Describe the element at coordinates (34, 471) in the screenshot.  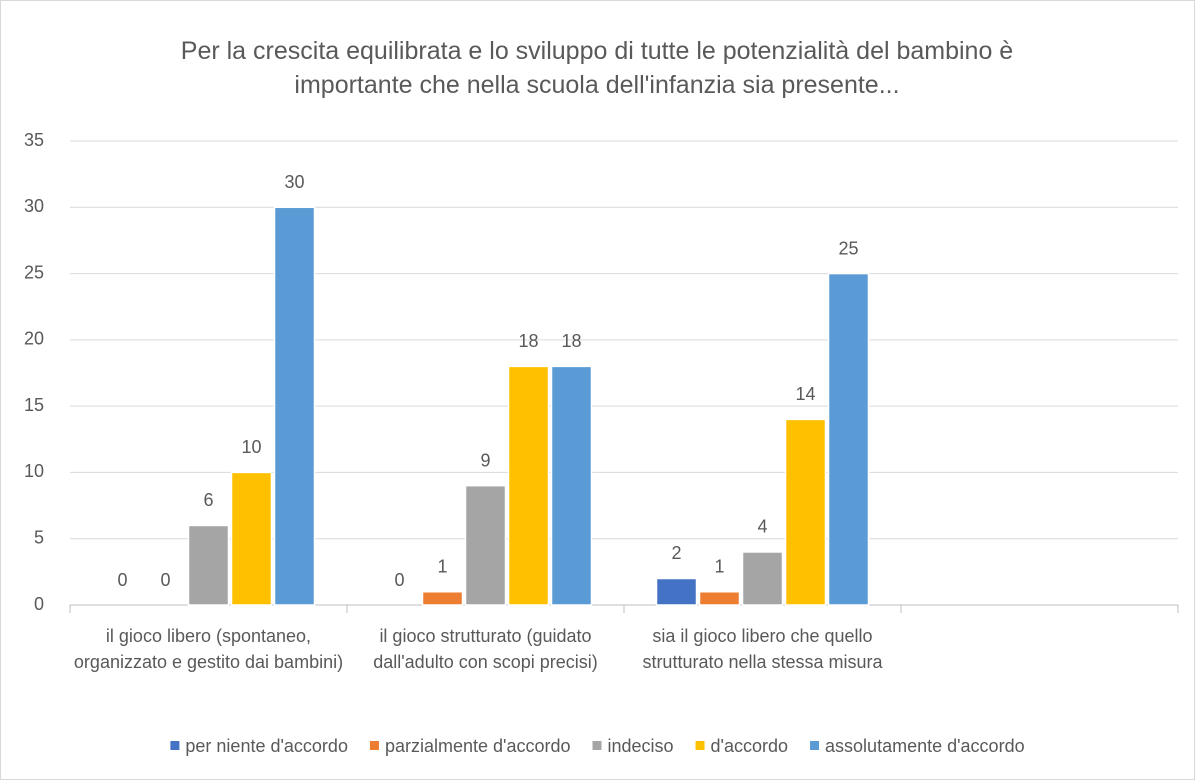
I see `y-tick-label: 10` at that location.